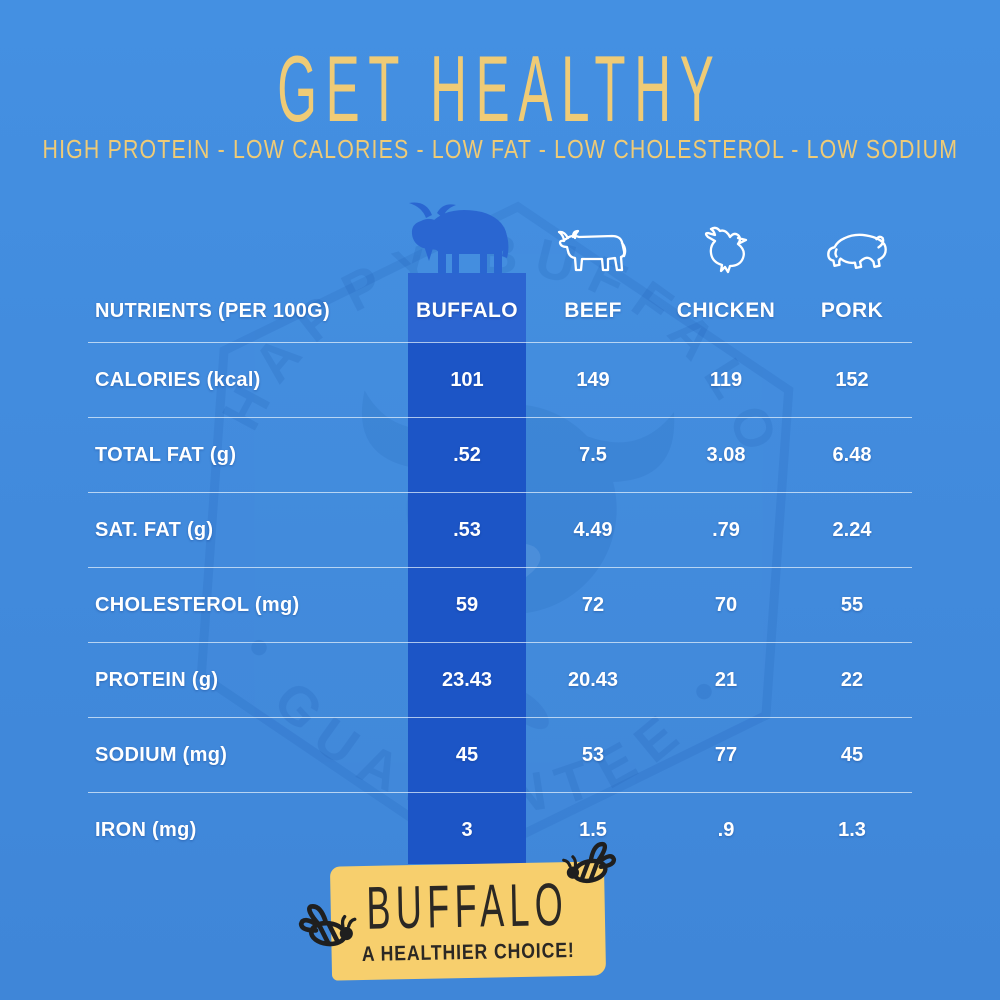  What do you see at coordinates (726, 604) in the screenshot?
I see `cell-value: 70` at bounding box center [726, 604].